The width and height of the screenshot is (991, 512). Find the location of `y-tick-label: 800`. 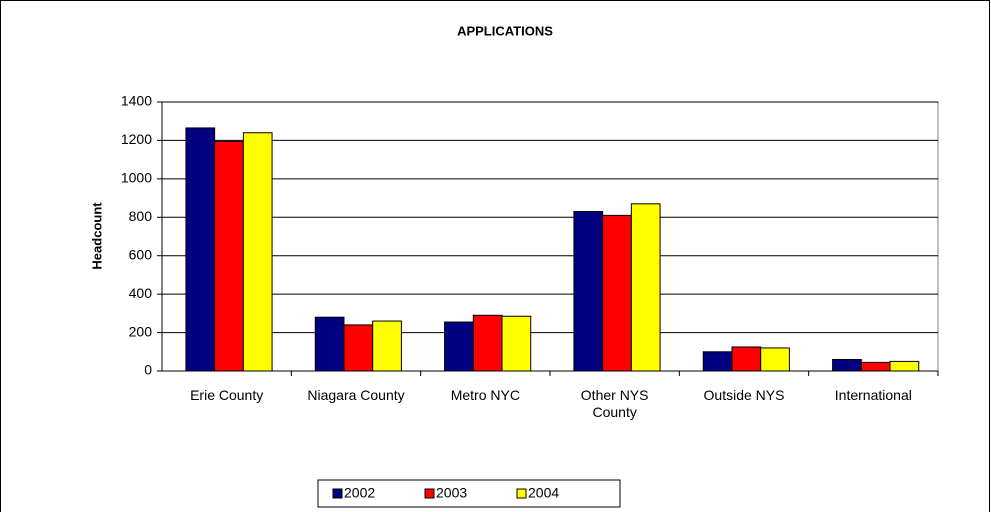

y-tick-label: 800 is located at coordinates (141, 216).